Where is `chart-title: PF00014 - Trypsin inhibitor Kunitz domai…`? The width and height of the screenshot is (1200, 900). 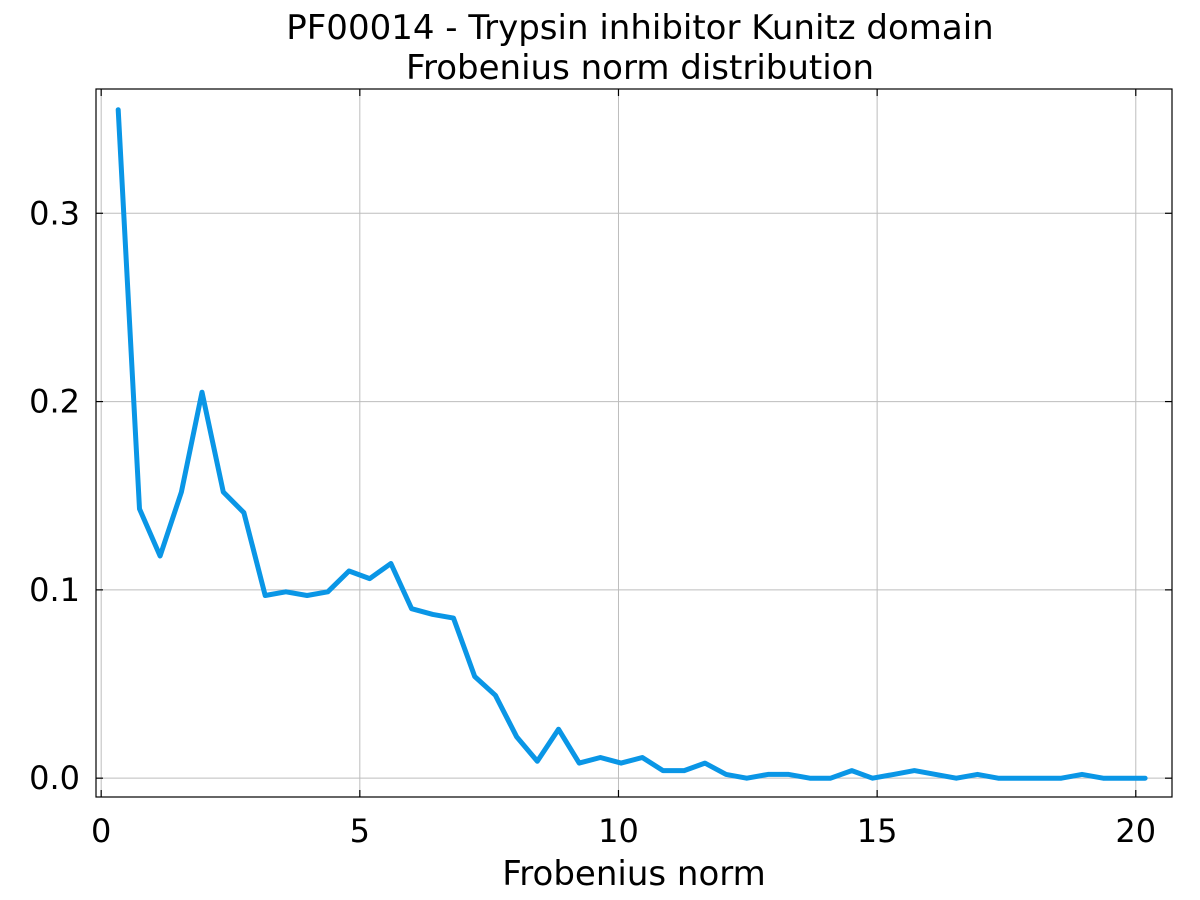
chart-title: PF00014 - Trypsin inhibitor Kunitz domai… is located at coordinates (640, 28).